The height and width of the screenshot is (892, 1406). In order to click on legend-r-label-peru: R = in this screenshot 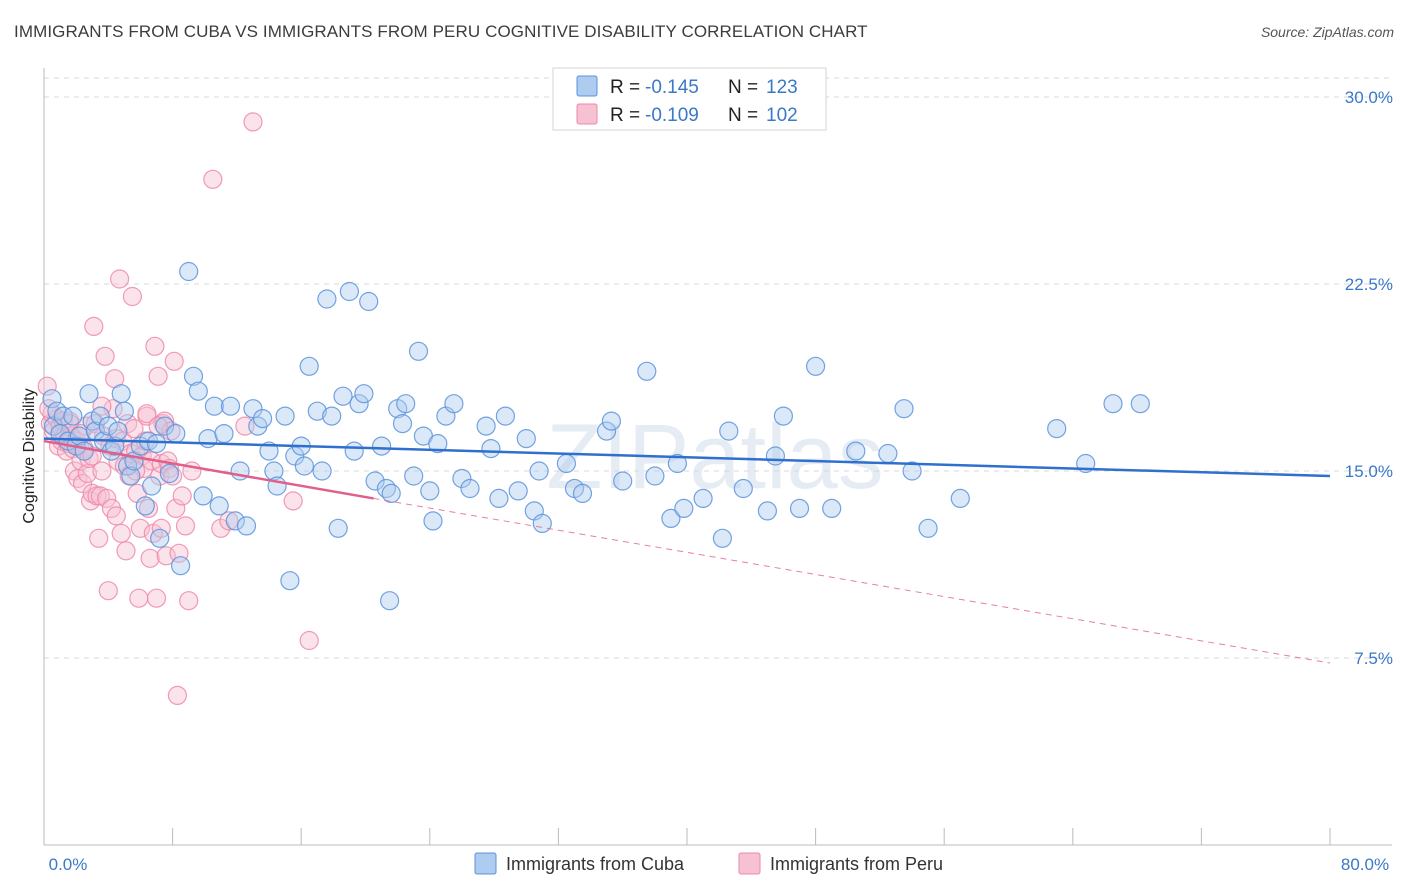, I will do `click(625, 115)`.